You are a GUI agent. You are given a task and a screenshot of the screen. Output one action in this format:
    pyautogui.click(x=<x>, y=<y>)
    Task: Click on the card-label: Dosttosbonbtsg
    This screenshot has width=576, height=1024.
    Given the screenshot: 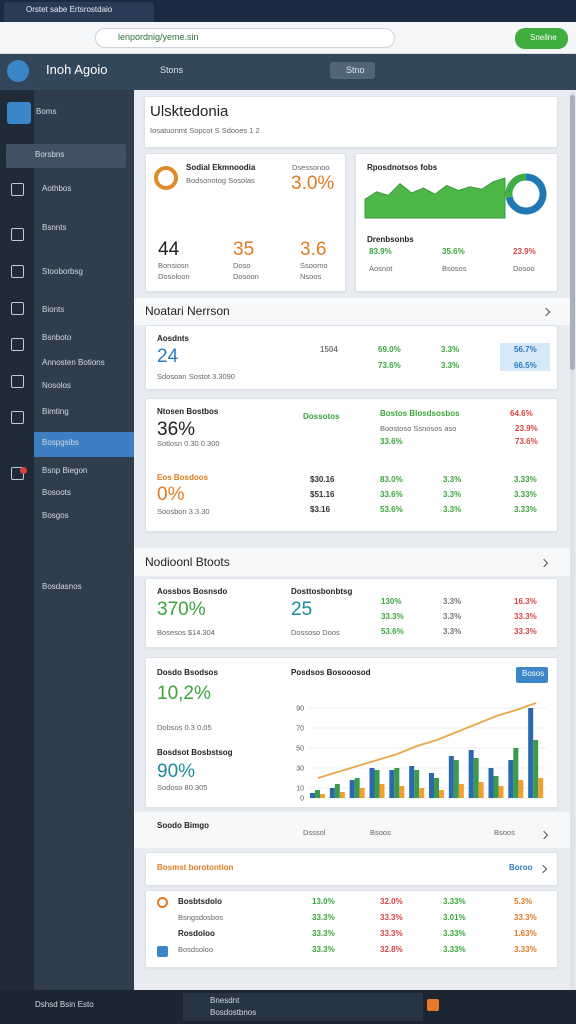 What is the action you would take?
    pyautogui.click(x=322, y=591)
    